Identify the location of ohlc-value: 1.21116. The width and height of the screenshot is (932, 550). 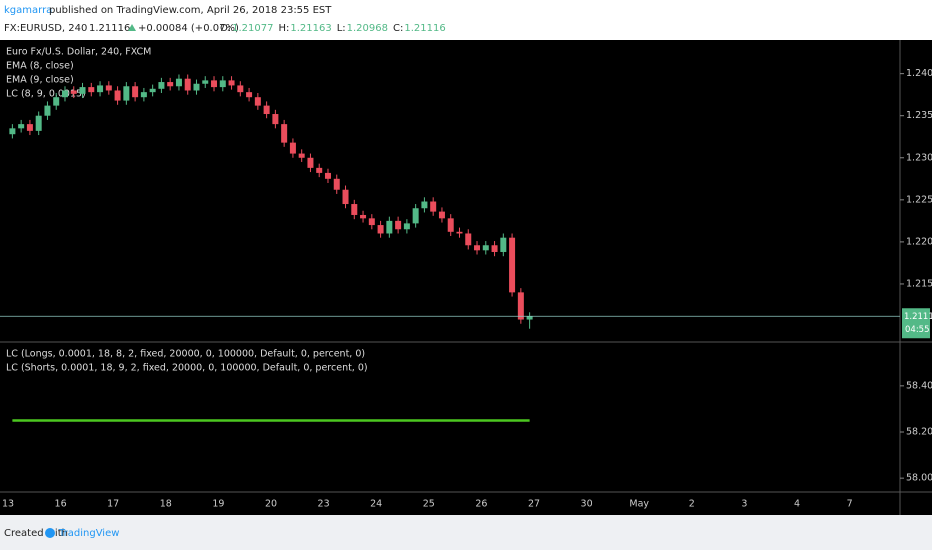
(424, 28).